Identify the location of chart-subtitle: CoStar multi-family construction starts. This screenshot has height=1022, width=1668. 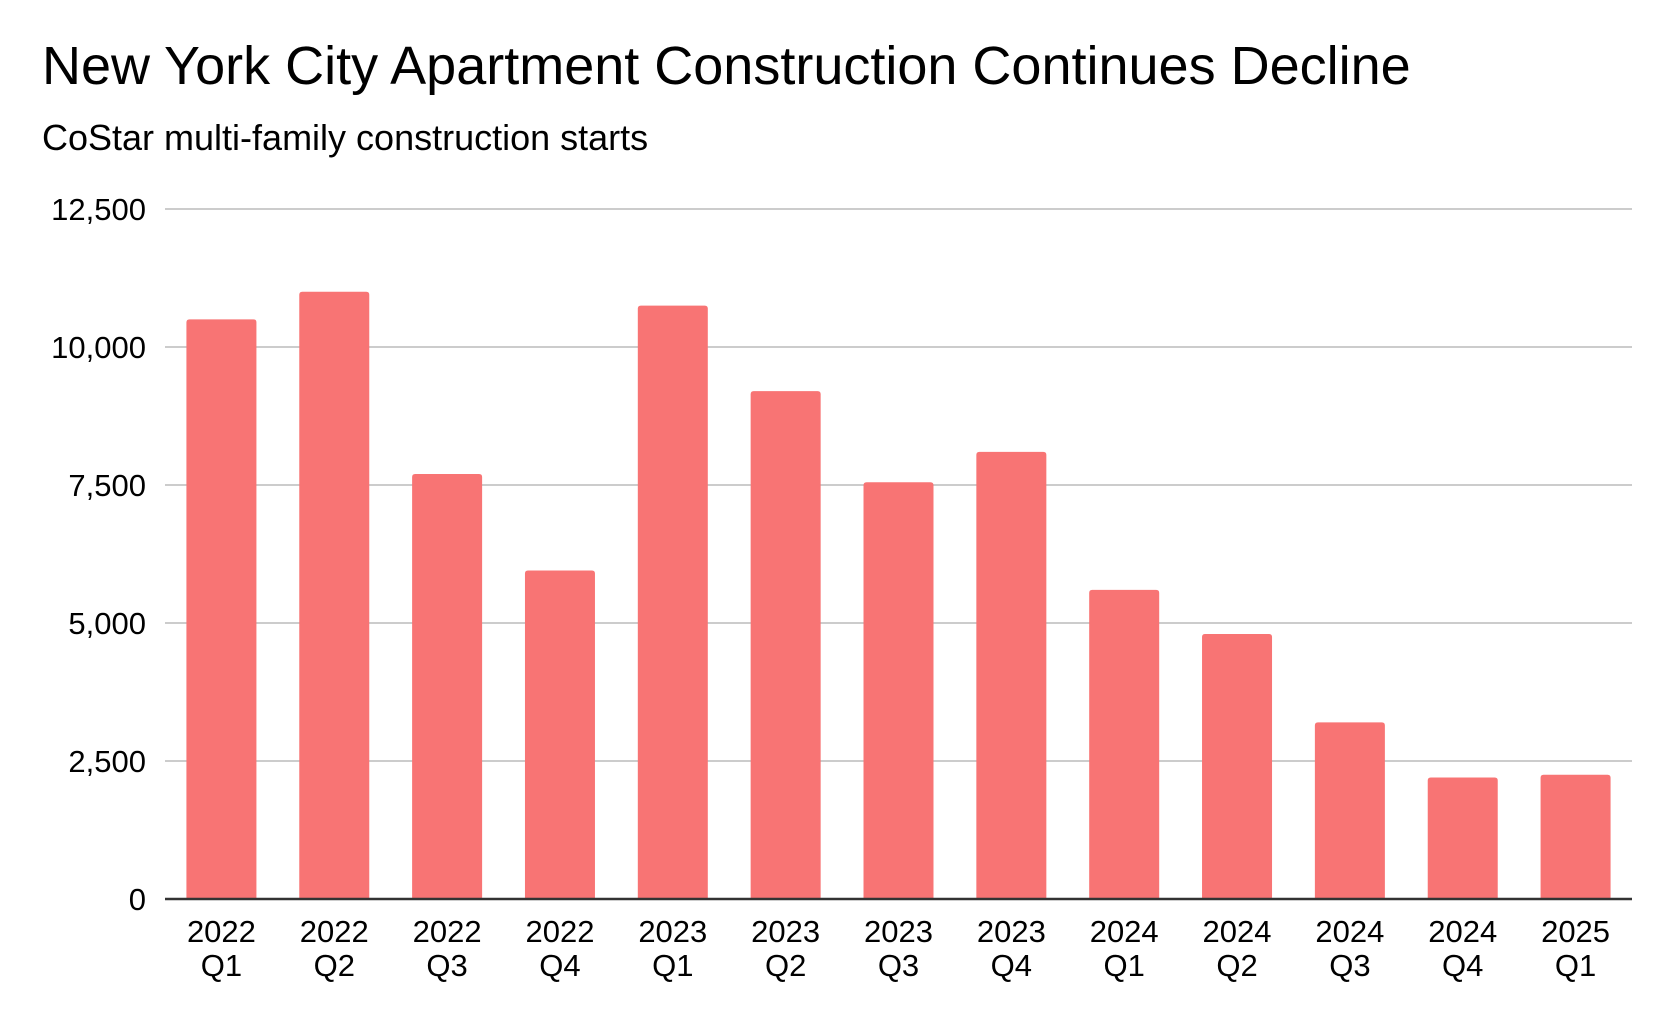
(345, 137).